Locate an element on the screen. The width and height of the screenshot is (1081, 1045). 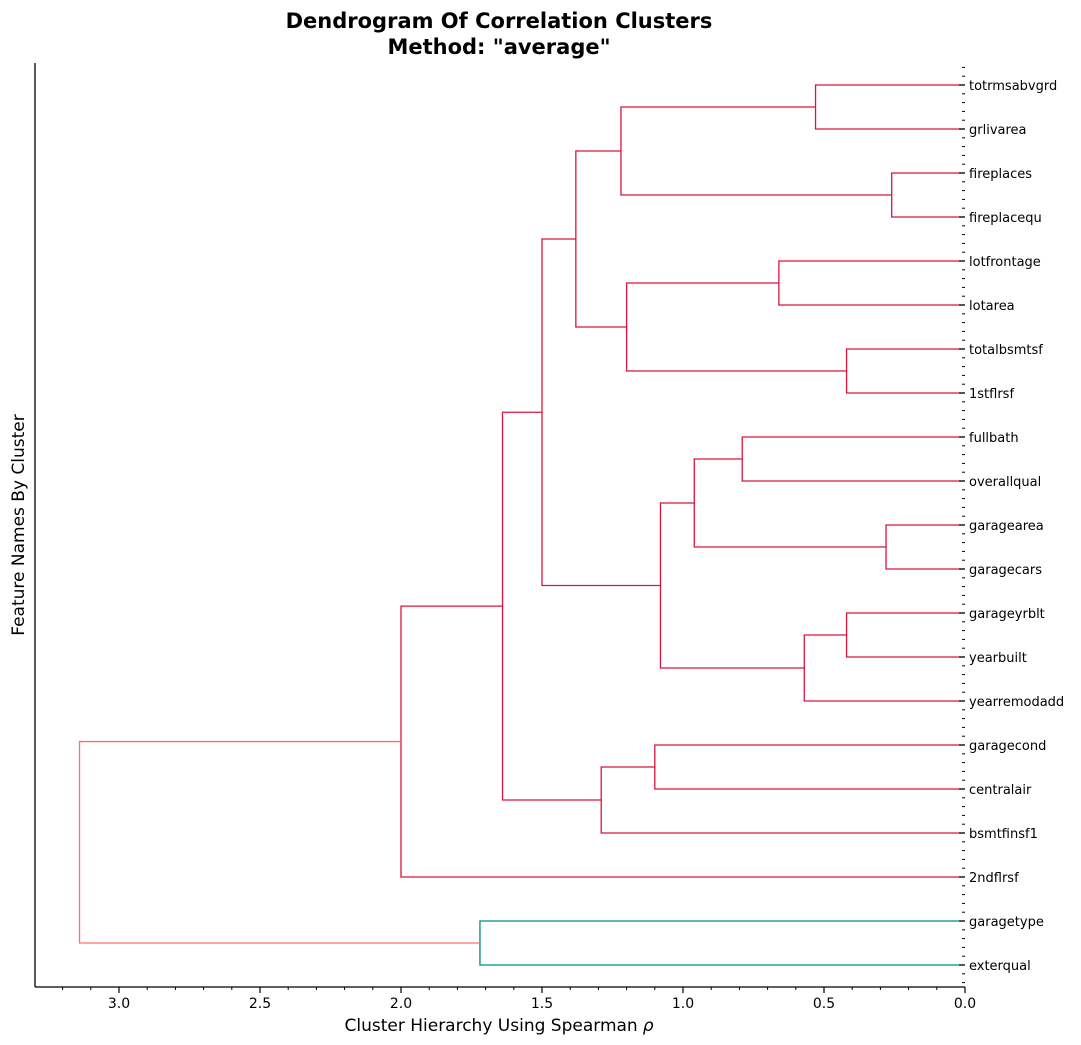
link-R is located at coordinates (682, 741).